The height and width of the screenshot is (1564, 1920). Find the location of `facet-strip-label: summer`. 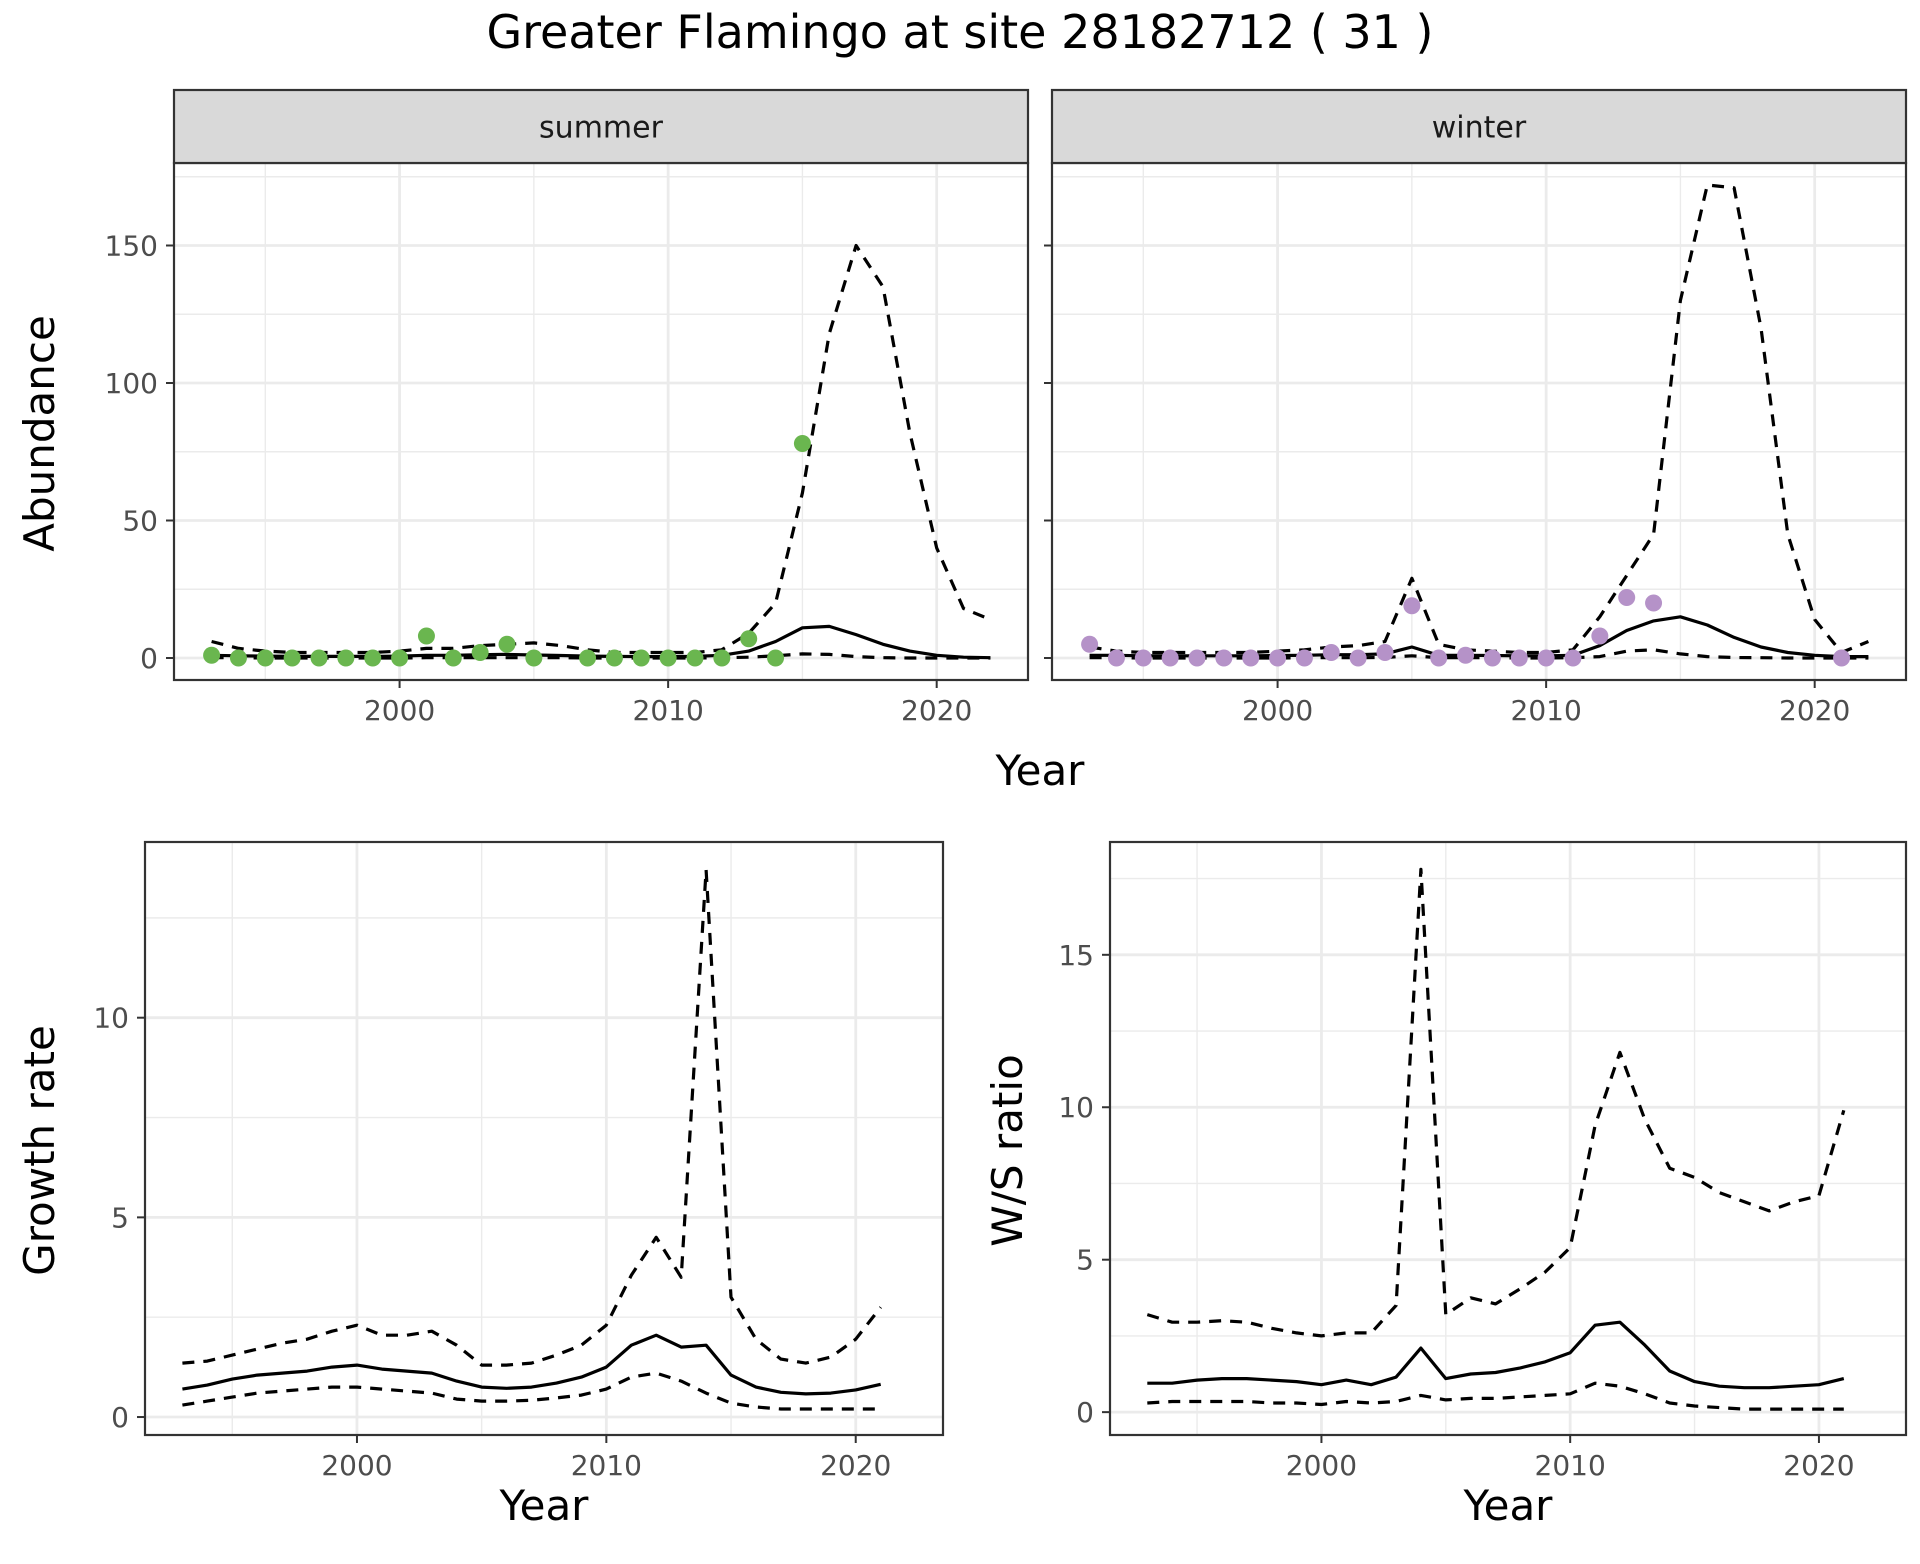

facet-strip-label: summer is located at coordinates (601, 128).